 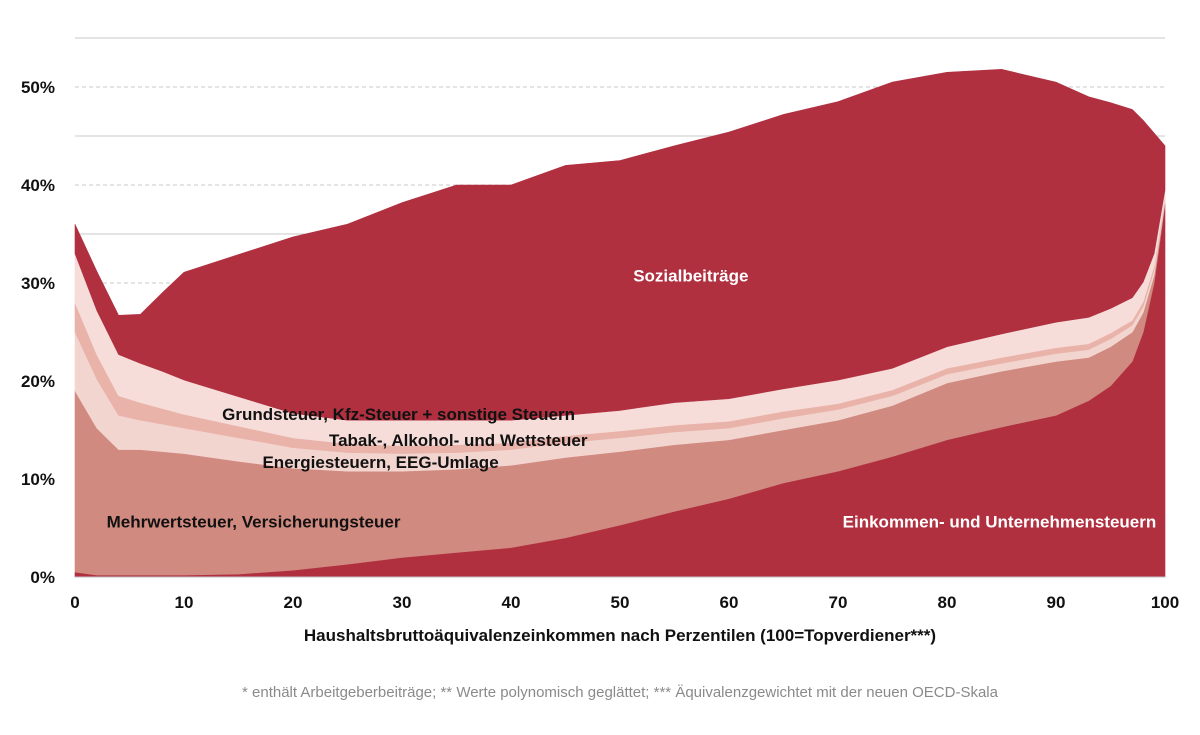 I want to click on x-tick-label: 60, so click(x=729, y=602).